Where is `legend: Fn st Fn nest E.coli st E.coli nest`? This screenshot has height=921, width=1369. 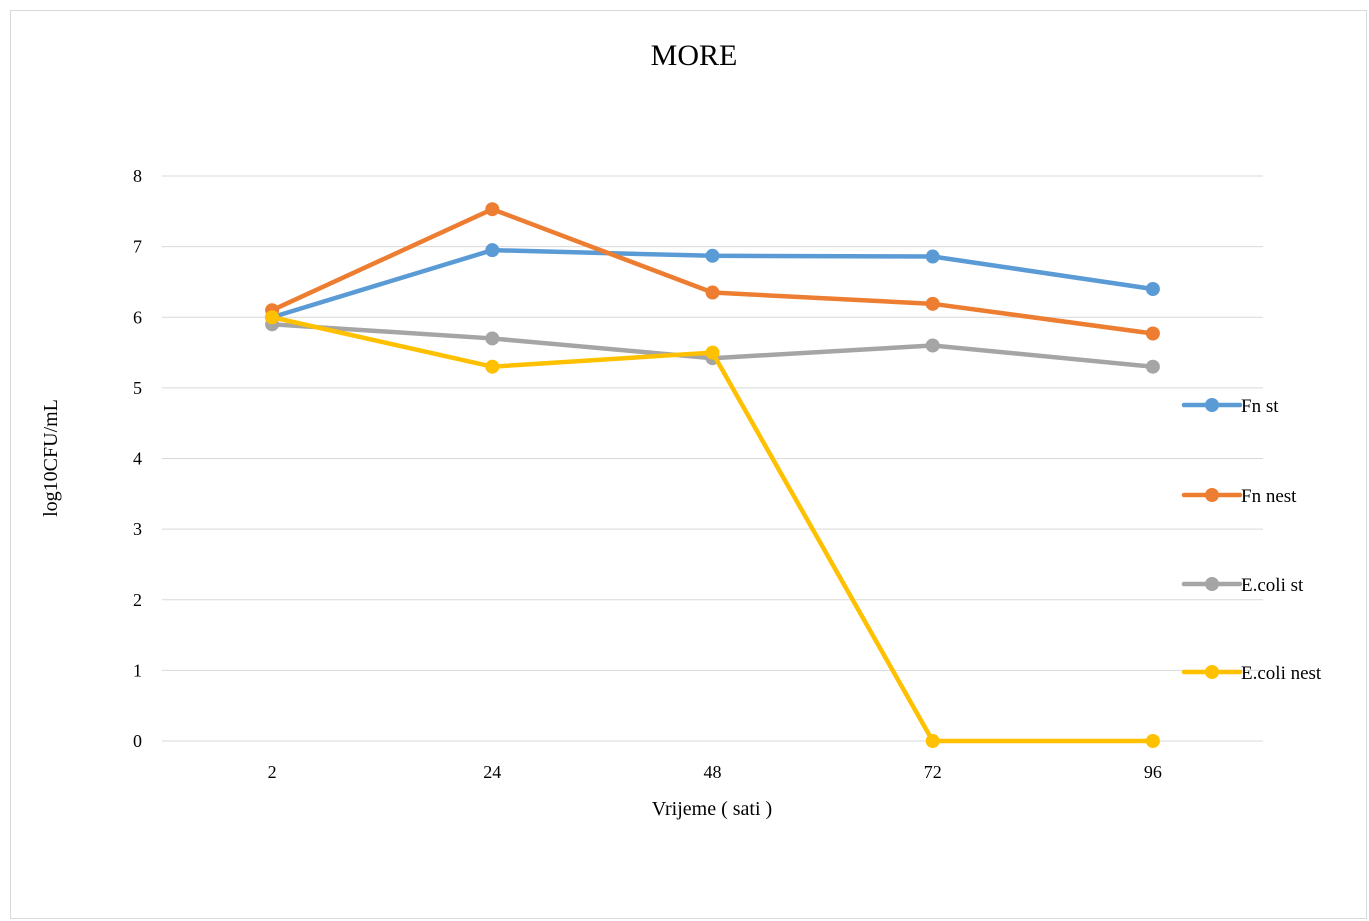 legend: Fn st Fn nest E.coli st E.coli nest is located at coordinates (1251, 540).